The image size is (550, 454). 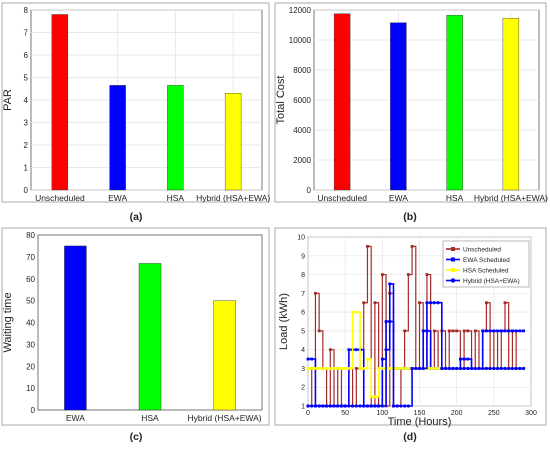 What do you see at coordinates (420, 422) in the screenshot?
I see `x-axis-label: Time (Hours)` at bounding box center [420, 422].